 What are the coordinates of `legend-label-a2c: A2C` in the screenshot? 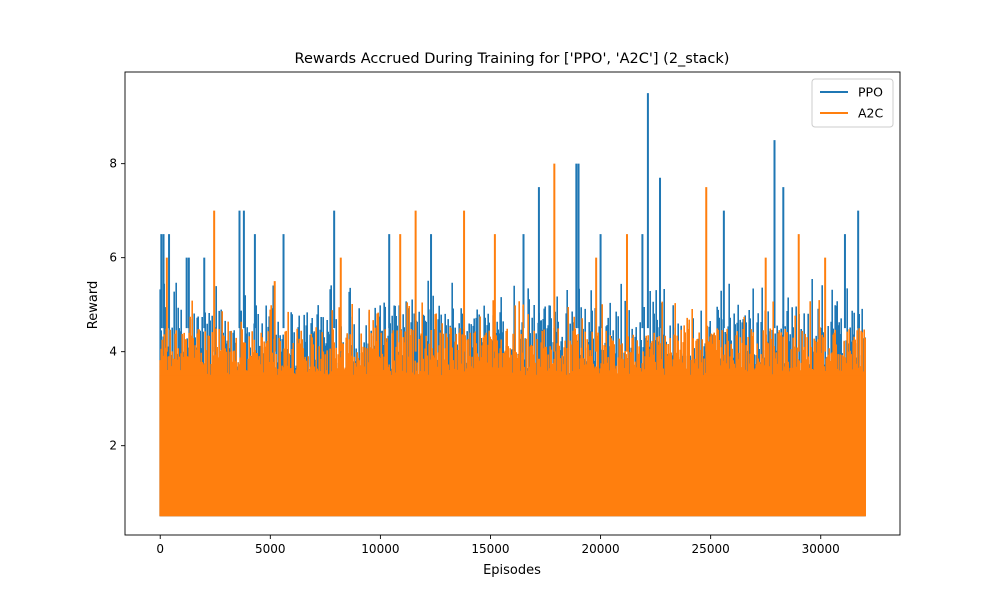 It's located at (871, 113).